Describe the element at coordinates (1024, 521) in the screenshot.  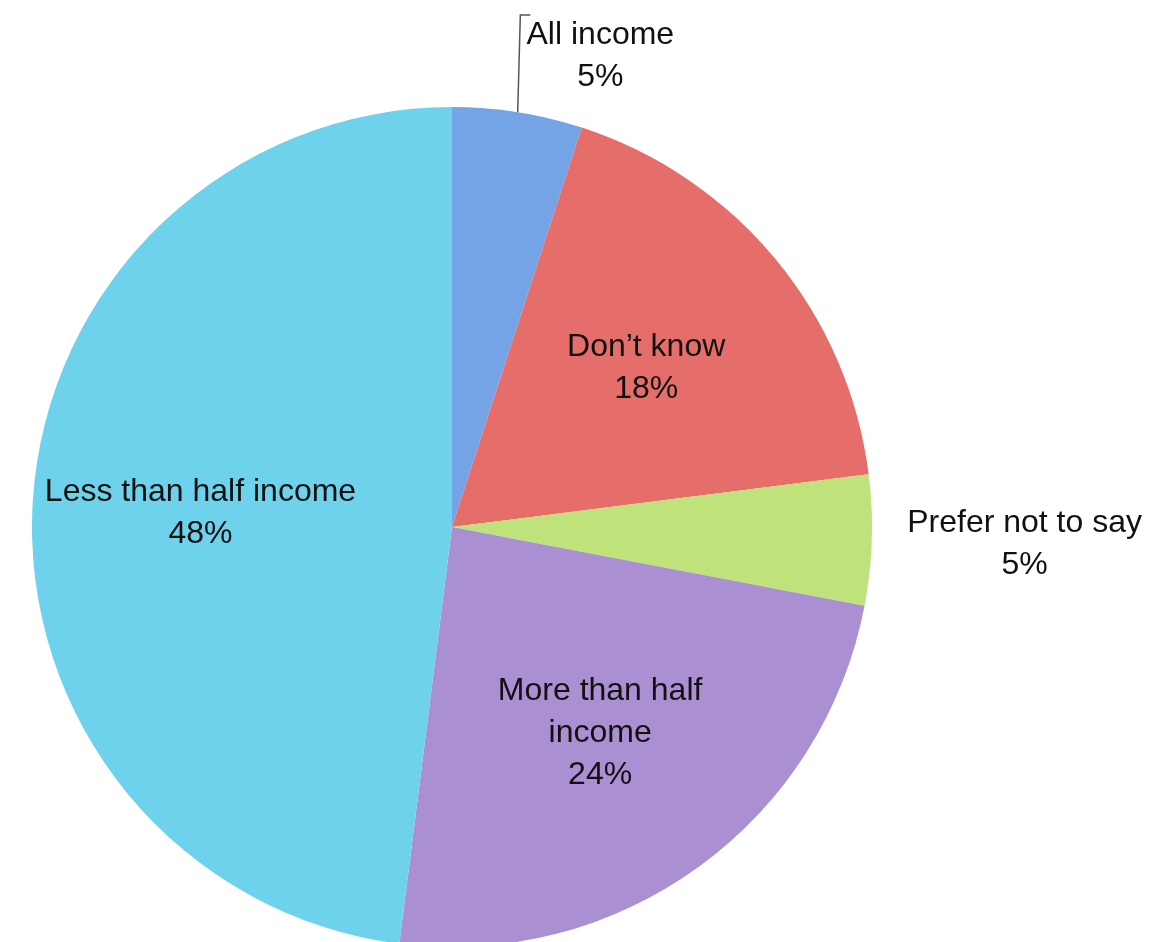
I see `slice-label: Prefer not to say` at that location.